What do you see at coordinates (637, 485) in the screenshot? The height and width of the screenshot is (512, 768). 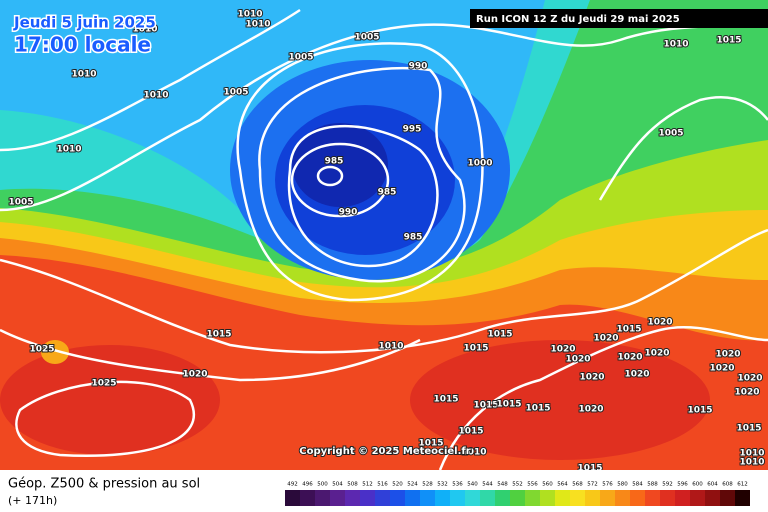 I see `legend-tick-label: 584` at bounding box center [637, 485].